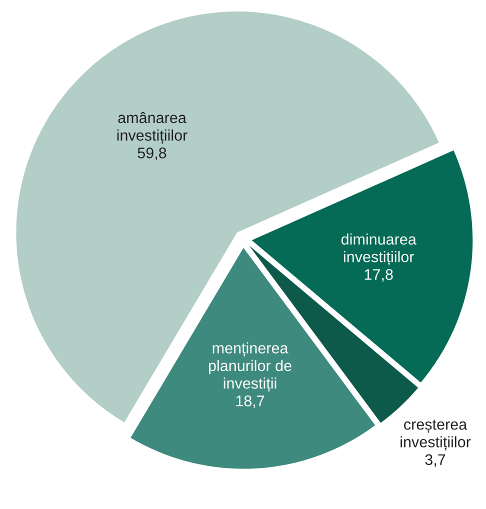  What do you see at coordinates (250, 402) in the screenshot?
I see `data-label: 18,7` at bounding box center [250, 402].